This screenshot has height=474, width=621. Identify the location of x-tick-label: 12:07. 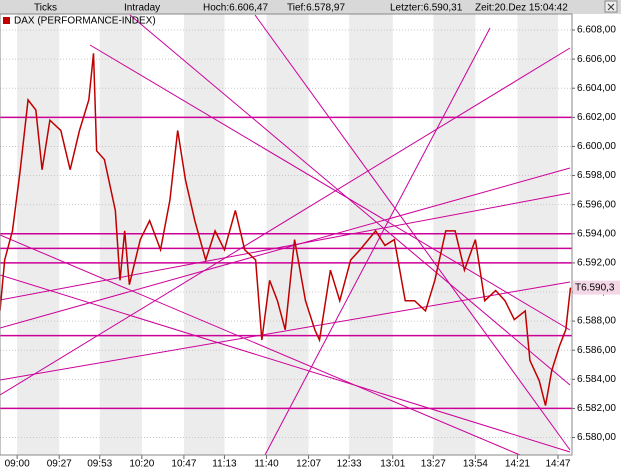
(308, 464).